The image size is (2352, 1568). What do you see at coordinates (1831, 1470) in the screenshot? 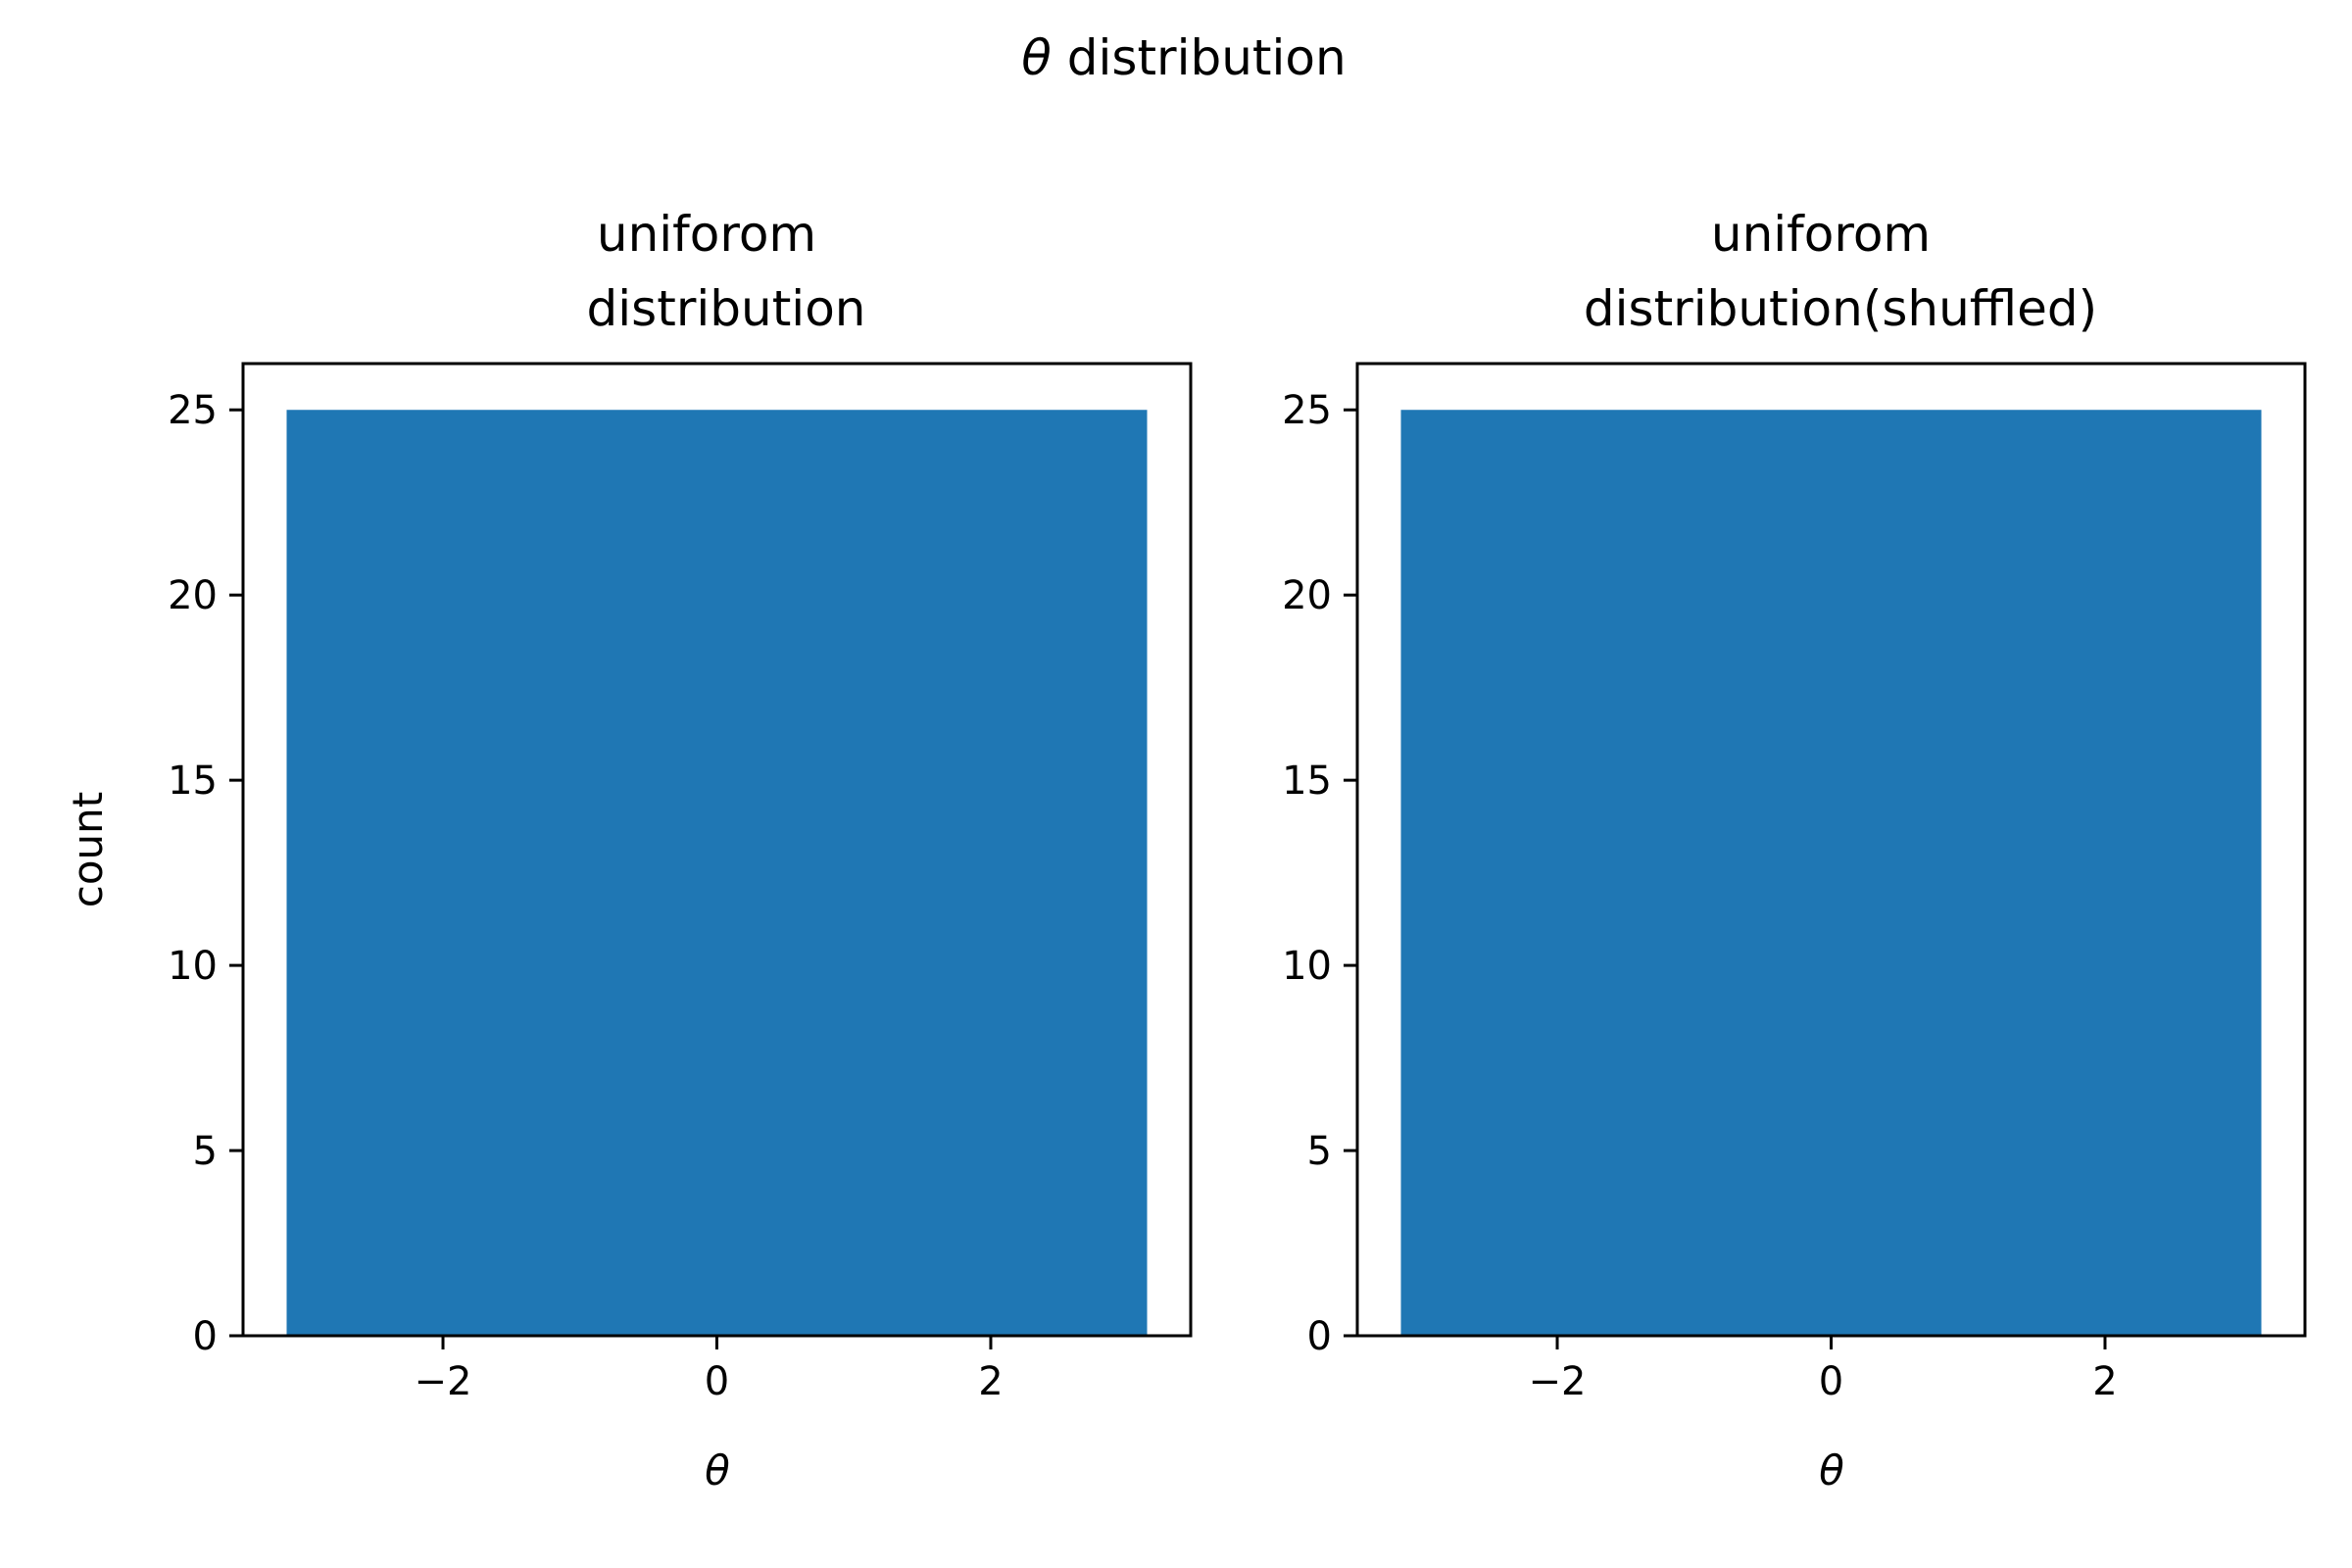
I see `right-chart-xlabel: θ` at bounding box center [1831, 1470].